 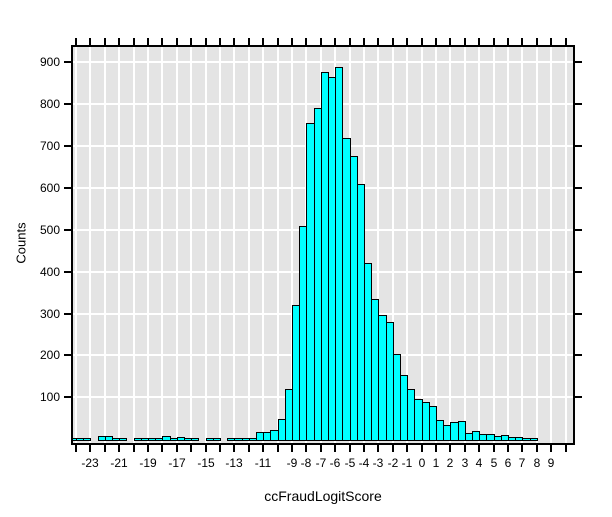 I want to click on x-tick-label: 2, so click(x=450, y=463).